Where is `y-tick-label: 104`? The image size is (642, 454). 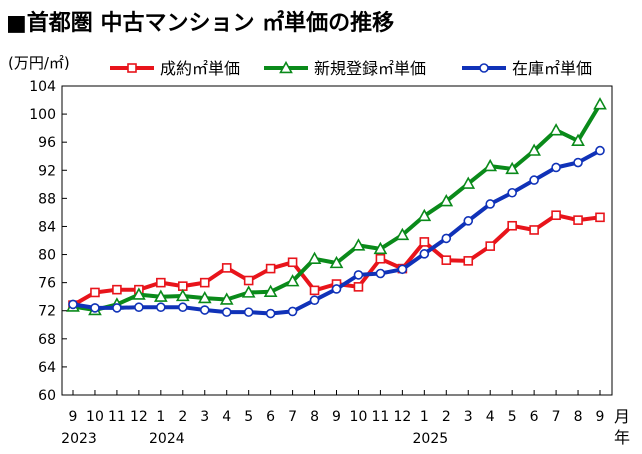
y-tick-label: 104 is located at coordinates (42, 87).